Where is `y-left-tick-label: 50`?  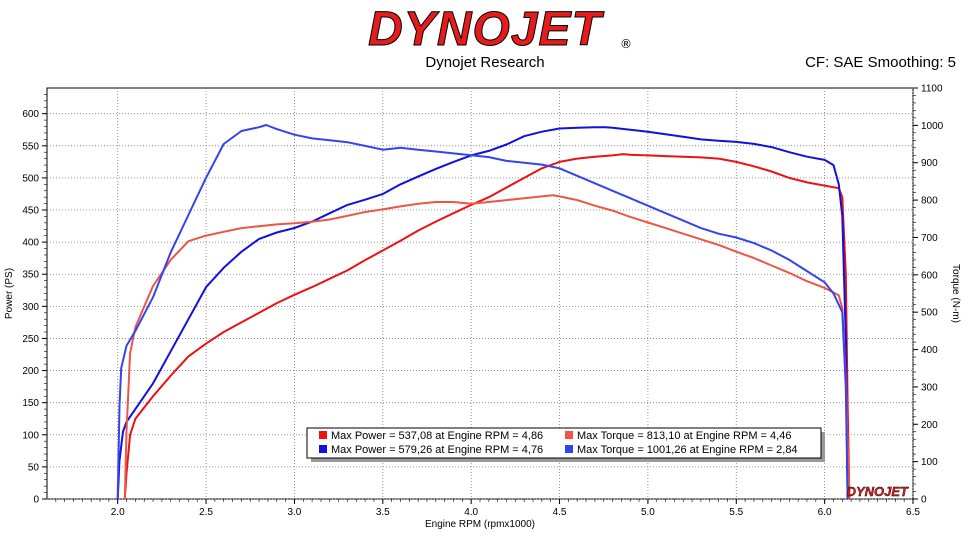
y-left-tick-label: 50 is located at coordinates (34, 467).